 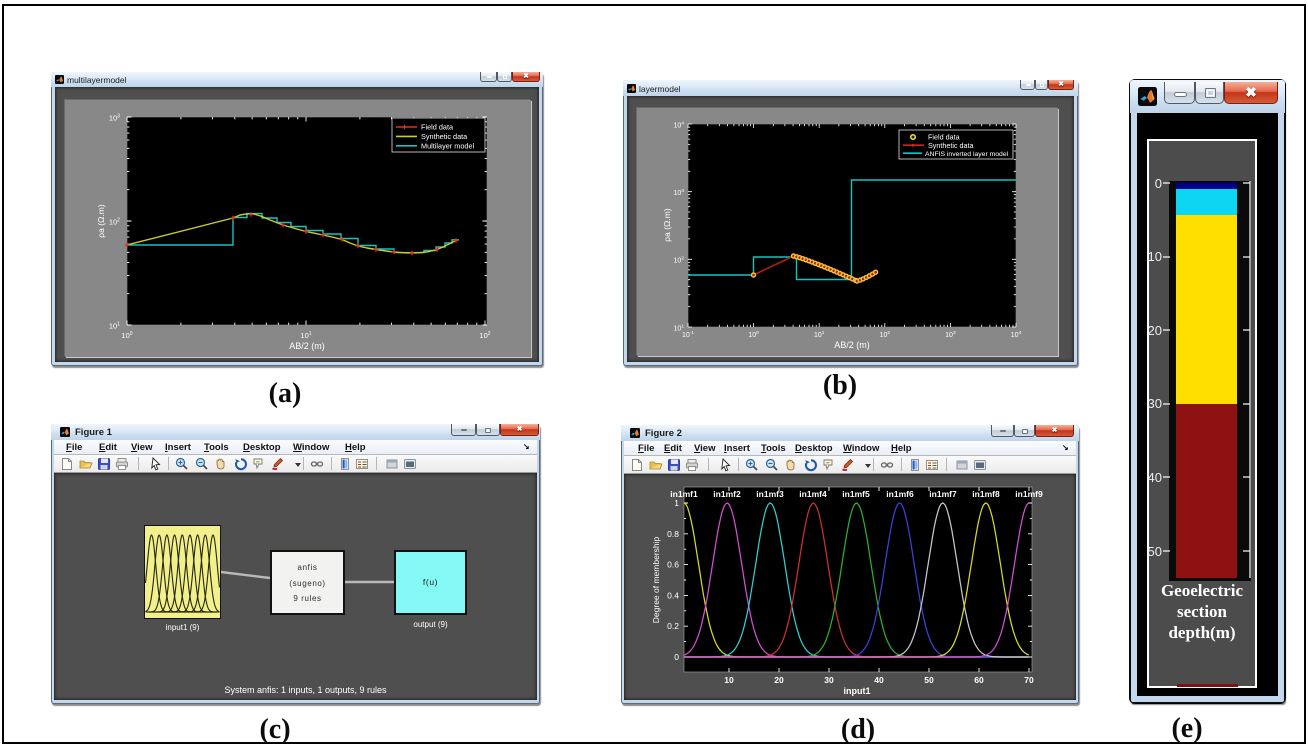 What do you see at coordinates (673, 595) in the screenshot?
I see `svg-text: 0.4` at bounding box center [673, 595].